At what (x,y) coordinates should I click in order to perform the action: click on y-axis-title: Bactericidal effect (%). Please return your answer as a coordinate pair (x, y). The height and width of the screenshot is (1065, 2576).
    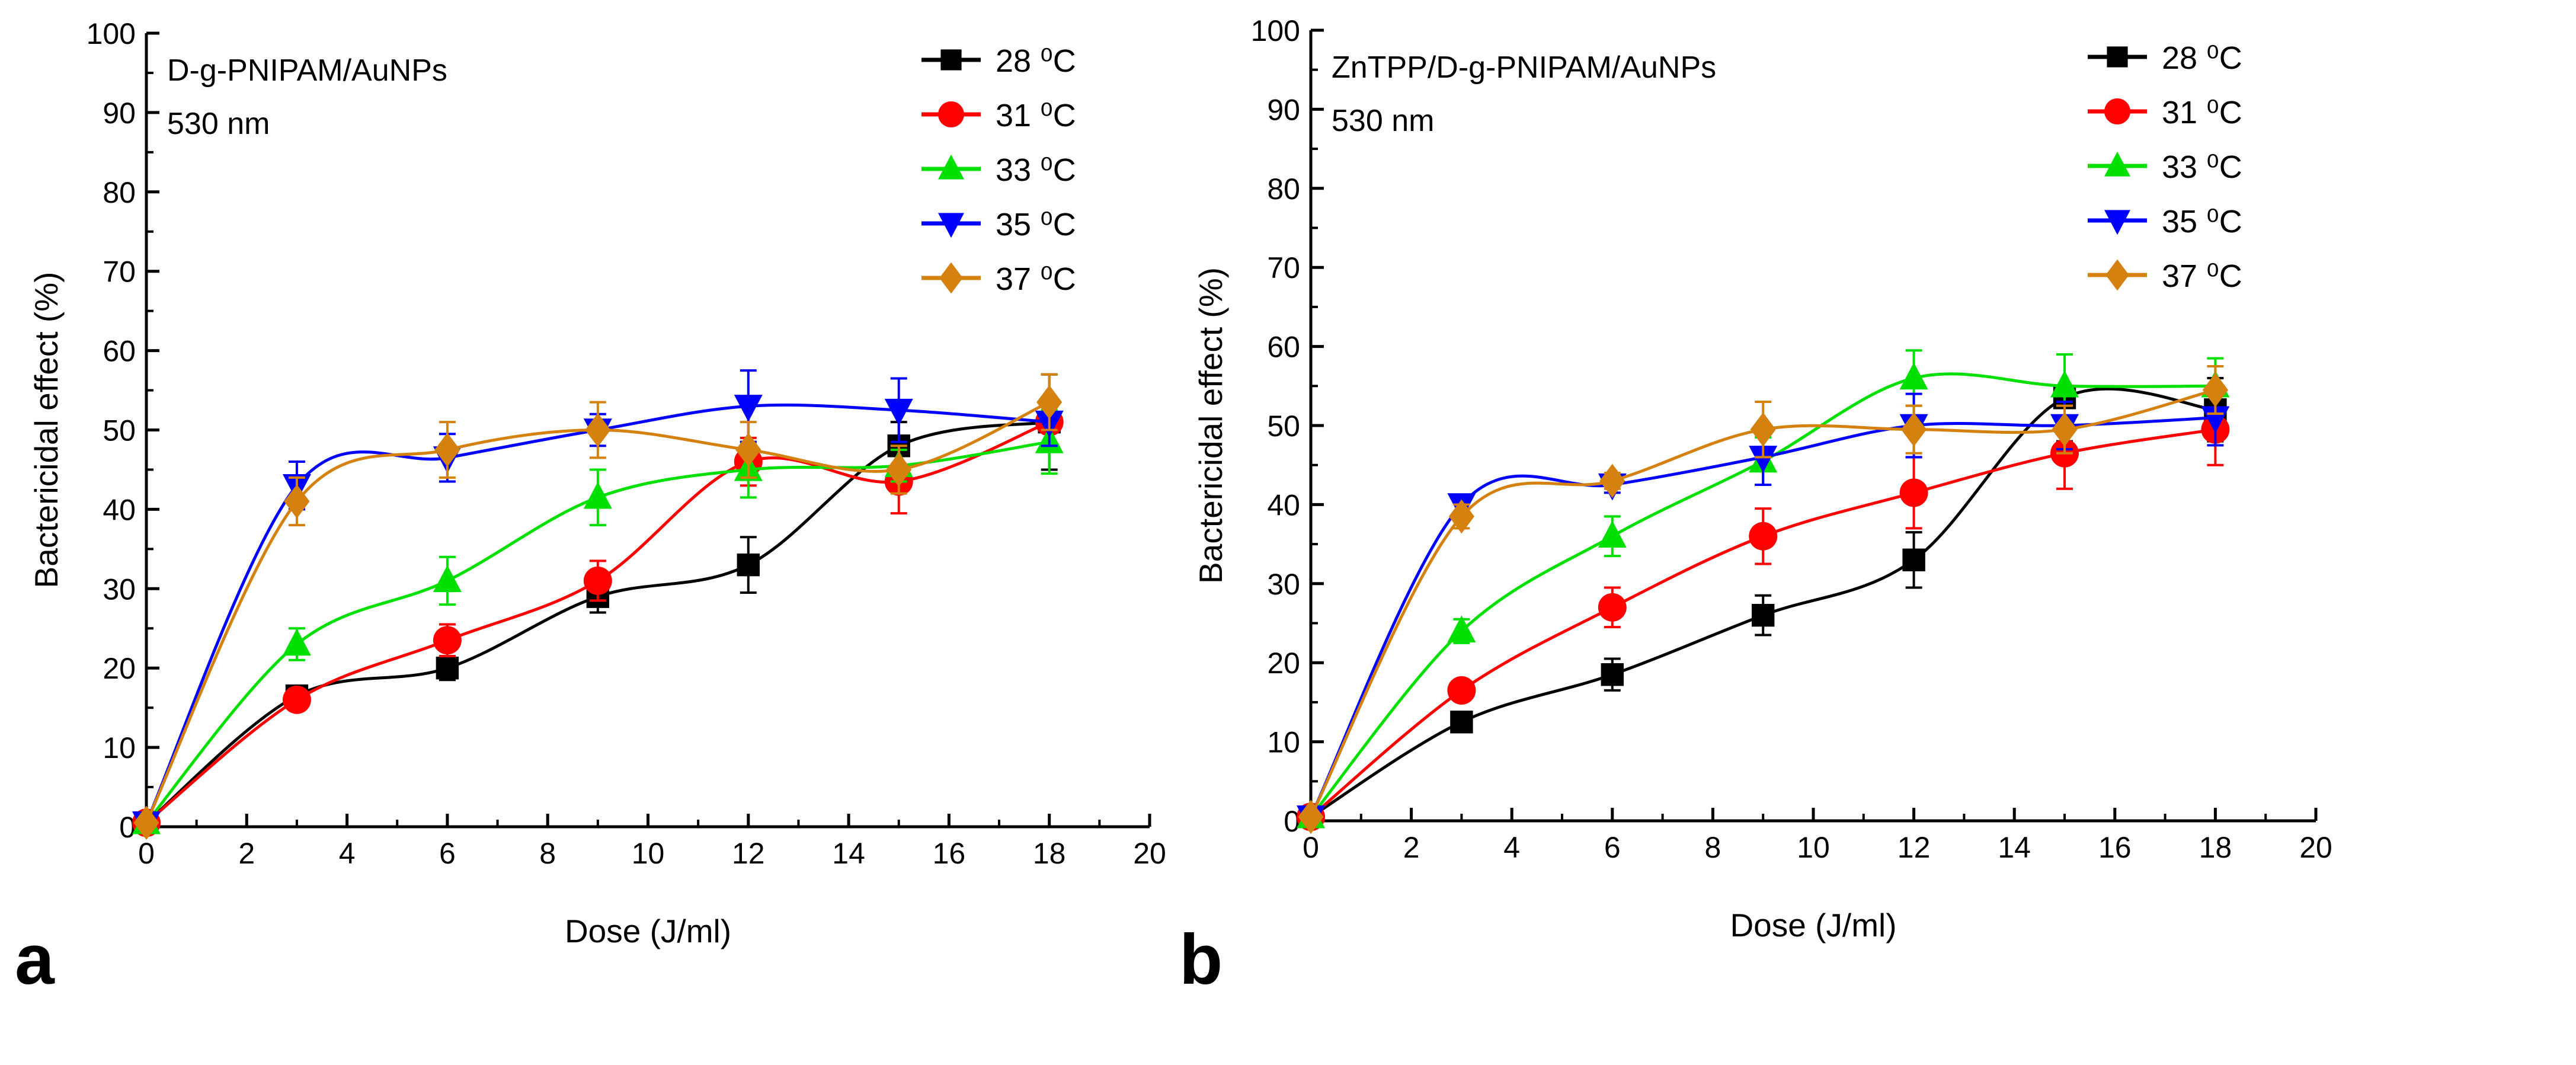
    Looking at the image, I should click on (1210, 425).